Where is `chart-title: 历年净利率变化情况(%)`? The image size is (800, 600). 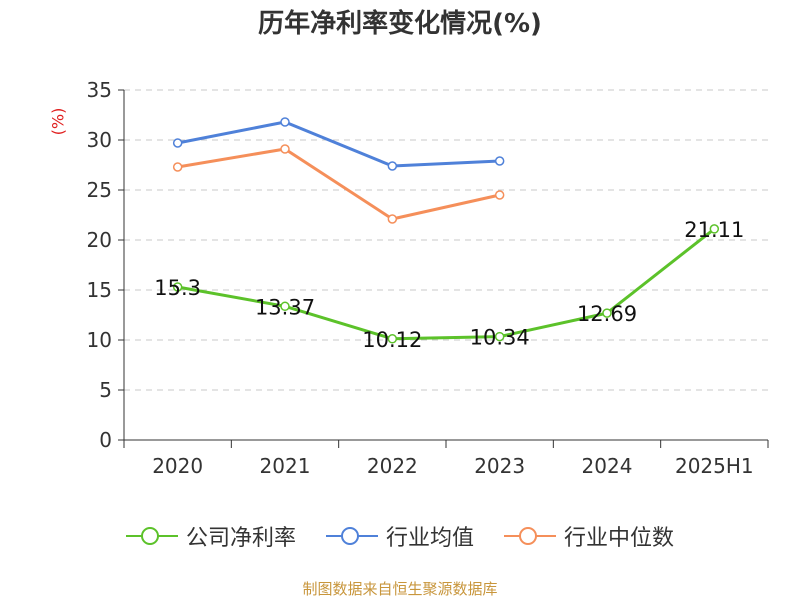 chart-title: 历年净利率变化情况(%) is located at coordinates (400, 24).